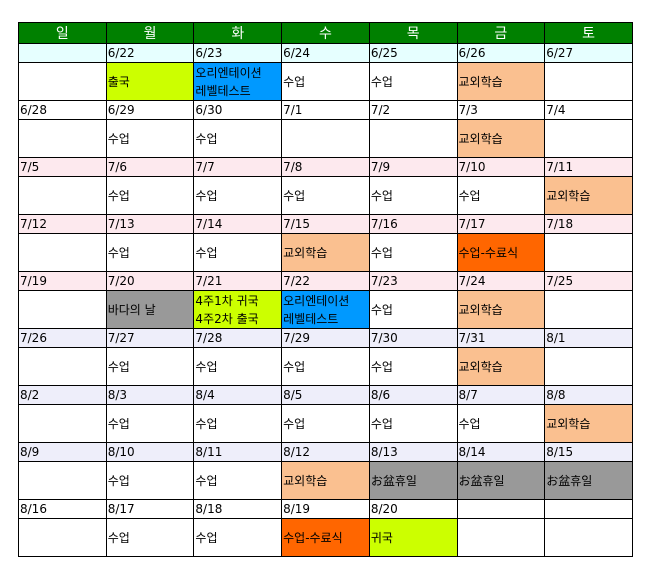 Image resolution: width=650 pixels, height=575 pixels. What do you see at coordinates (62, 33) in the screenshot?
I see `day-header: 일` at bounding box center [62, 33].